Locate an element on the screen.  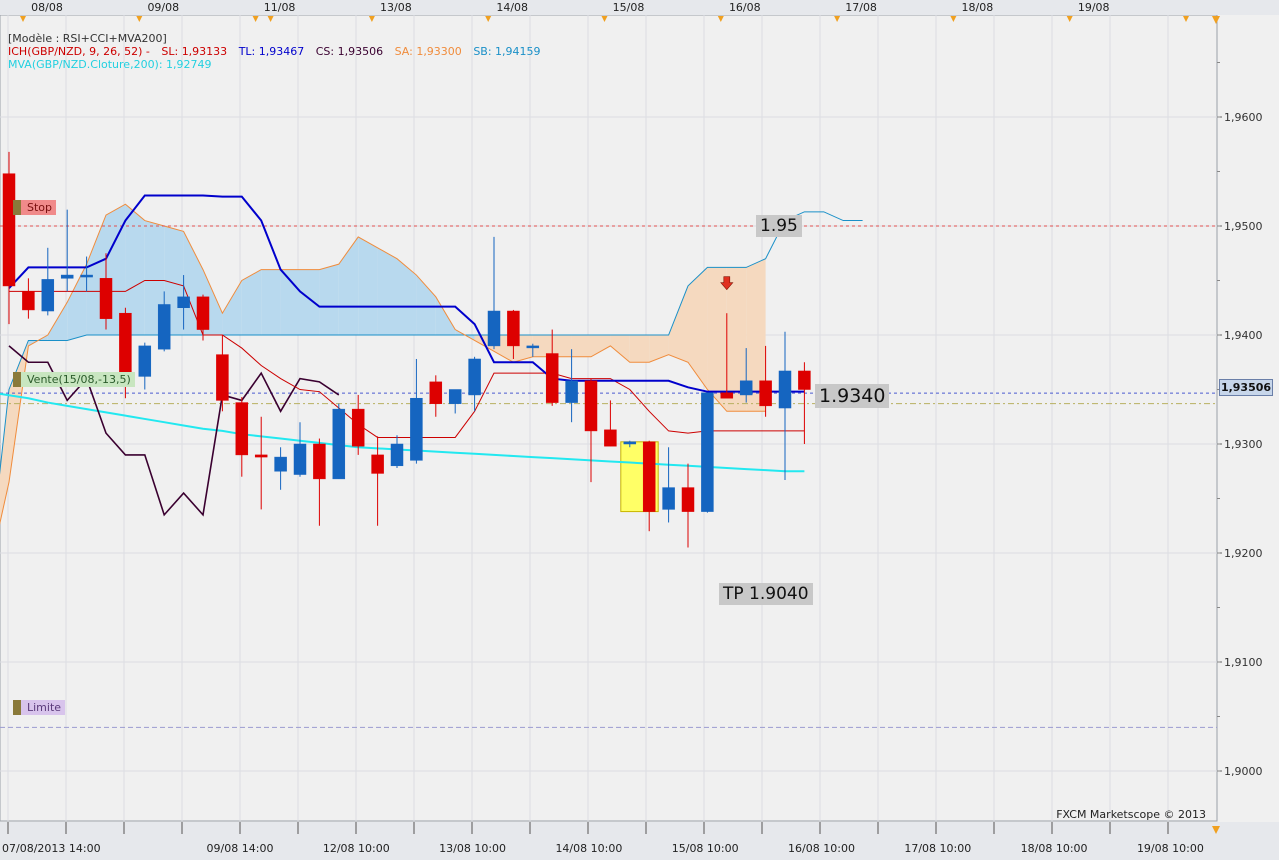
top-date-label: 14/08 is located at coordinates (512, 7).